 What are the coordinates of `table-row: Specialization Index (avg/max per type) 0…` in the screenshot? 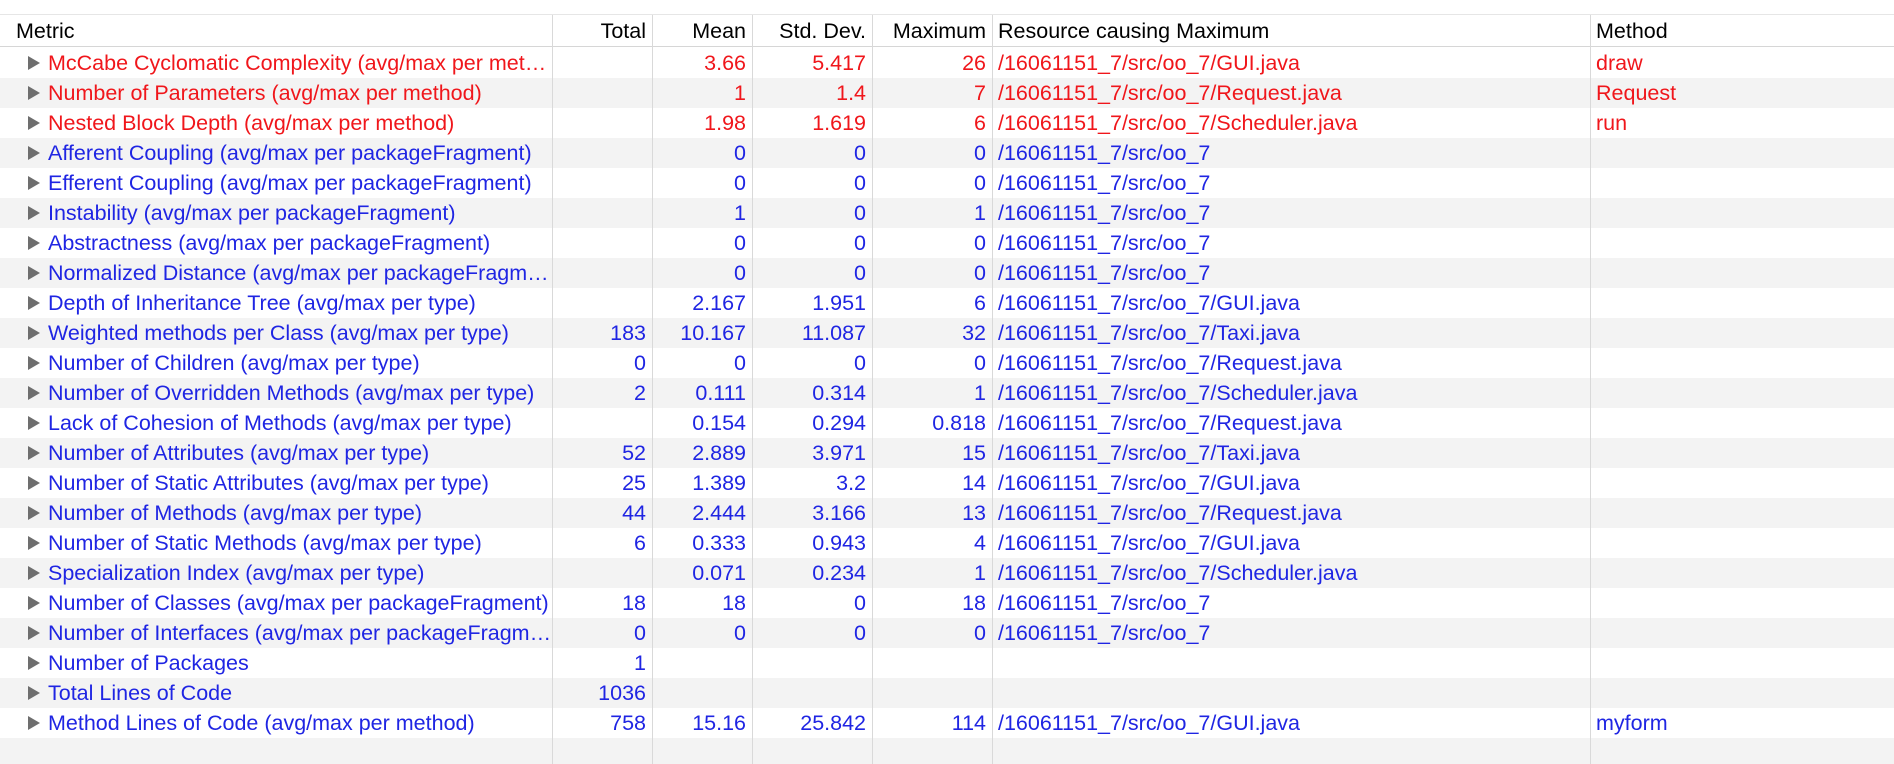 It's located at (947, 573).